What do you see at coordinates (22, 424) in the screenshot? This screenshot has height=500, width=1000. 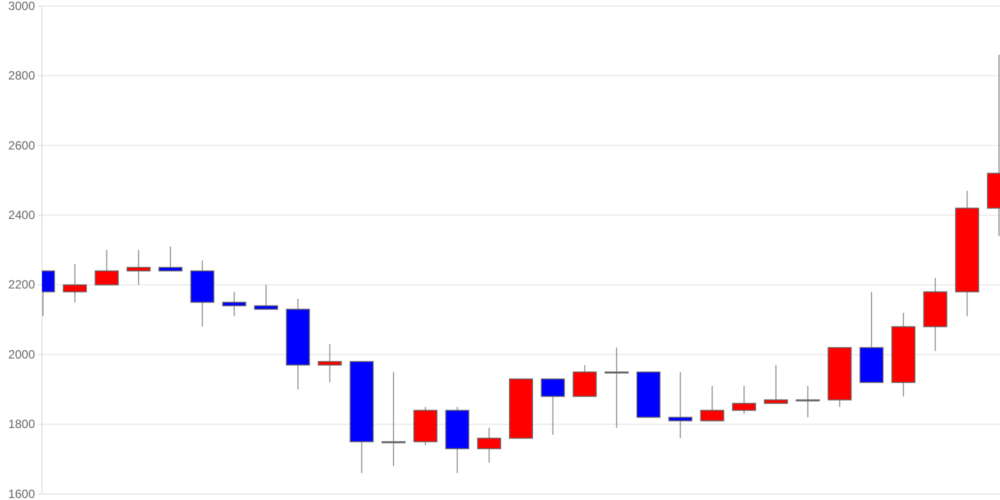 I see `y-tick-label: 1800` at bounding box center [22, 424].